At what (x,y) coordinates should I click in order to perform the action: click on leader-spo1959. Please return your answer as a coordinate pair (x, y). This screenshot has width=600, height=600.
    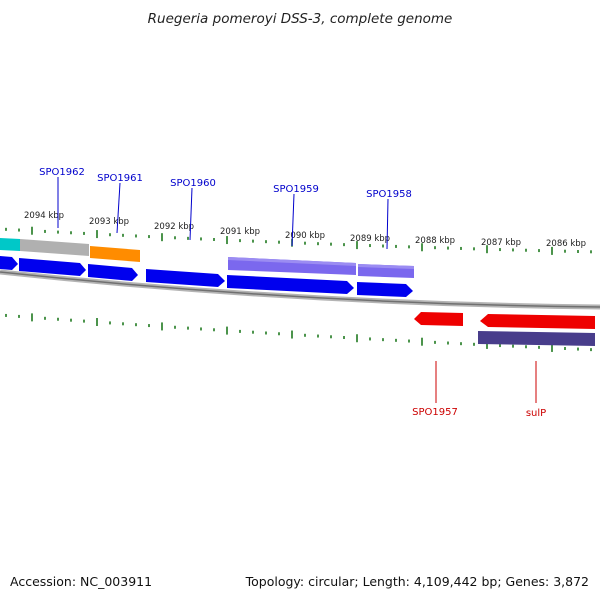
    Looking at the image, I should click on (293, 220).